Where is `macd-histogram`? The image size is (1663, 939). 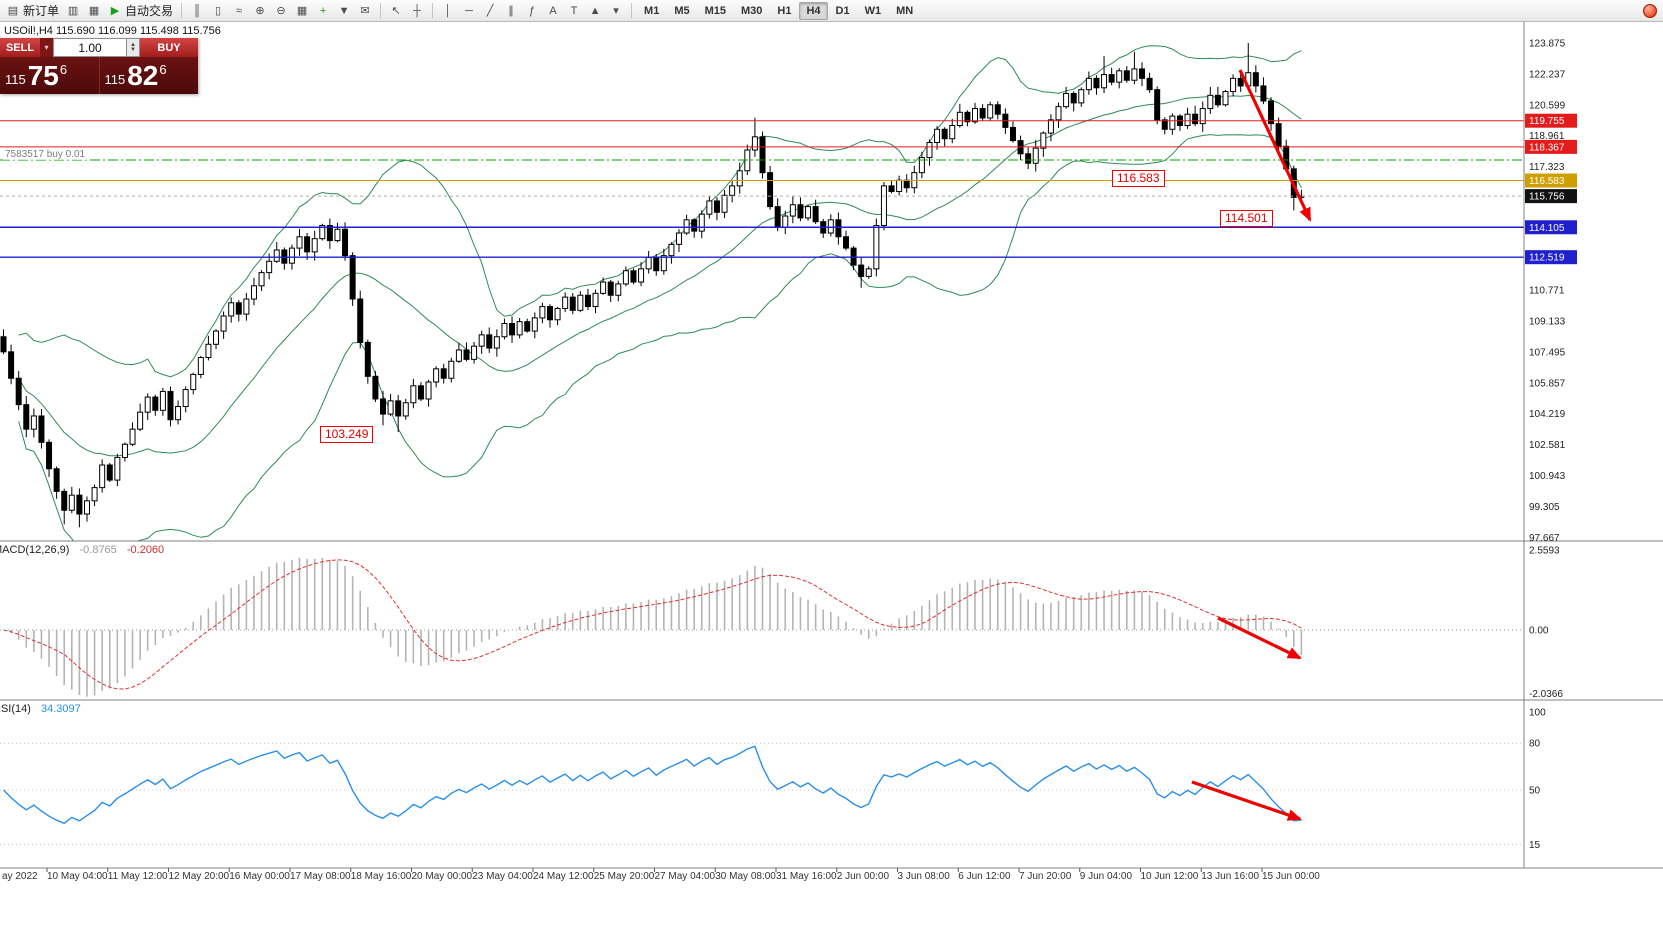 macd-histogram is located at coordinates (656, 627).